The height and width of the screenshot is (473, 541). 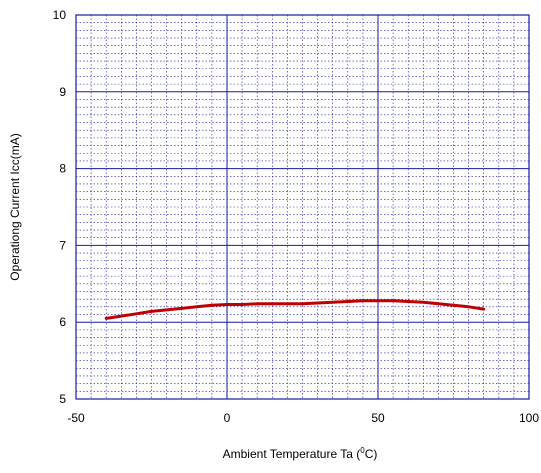 I want to click on x-tick-label: -50, so click(x=76, y=418).